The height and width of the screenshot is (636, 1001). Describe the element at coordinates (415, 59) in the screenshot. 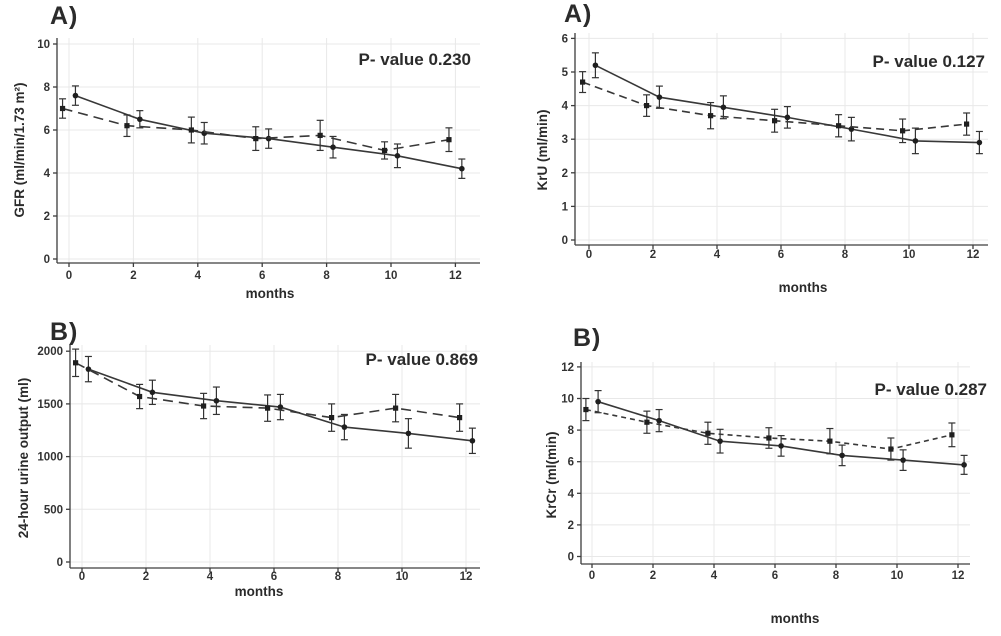

I see `p-value-label: P- value 0.230` at that location.